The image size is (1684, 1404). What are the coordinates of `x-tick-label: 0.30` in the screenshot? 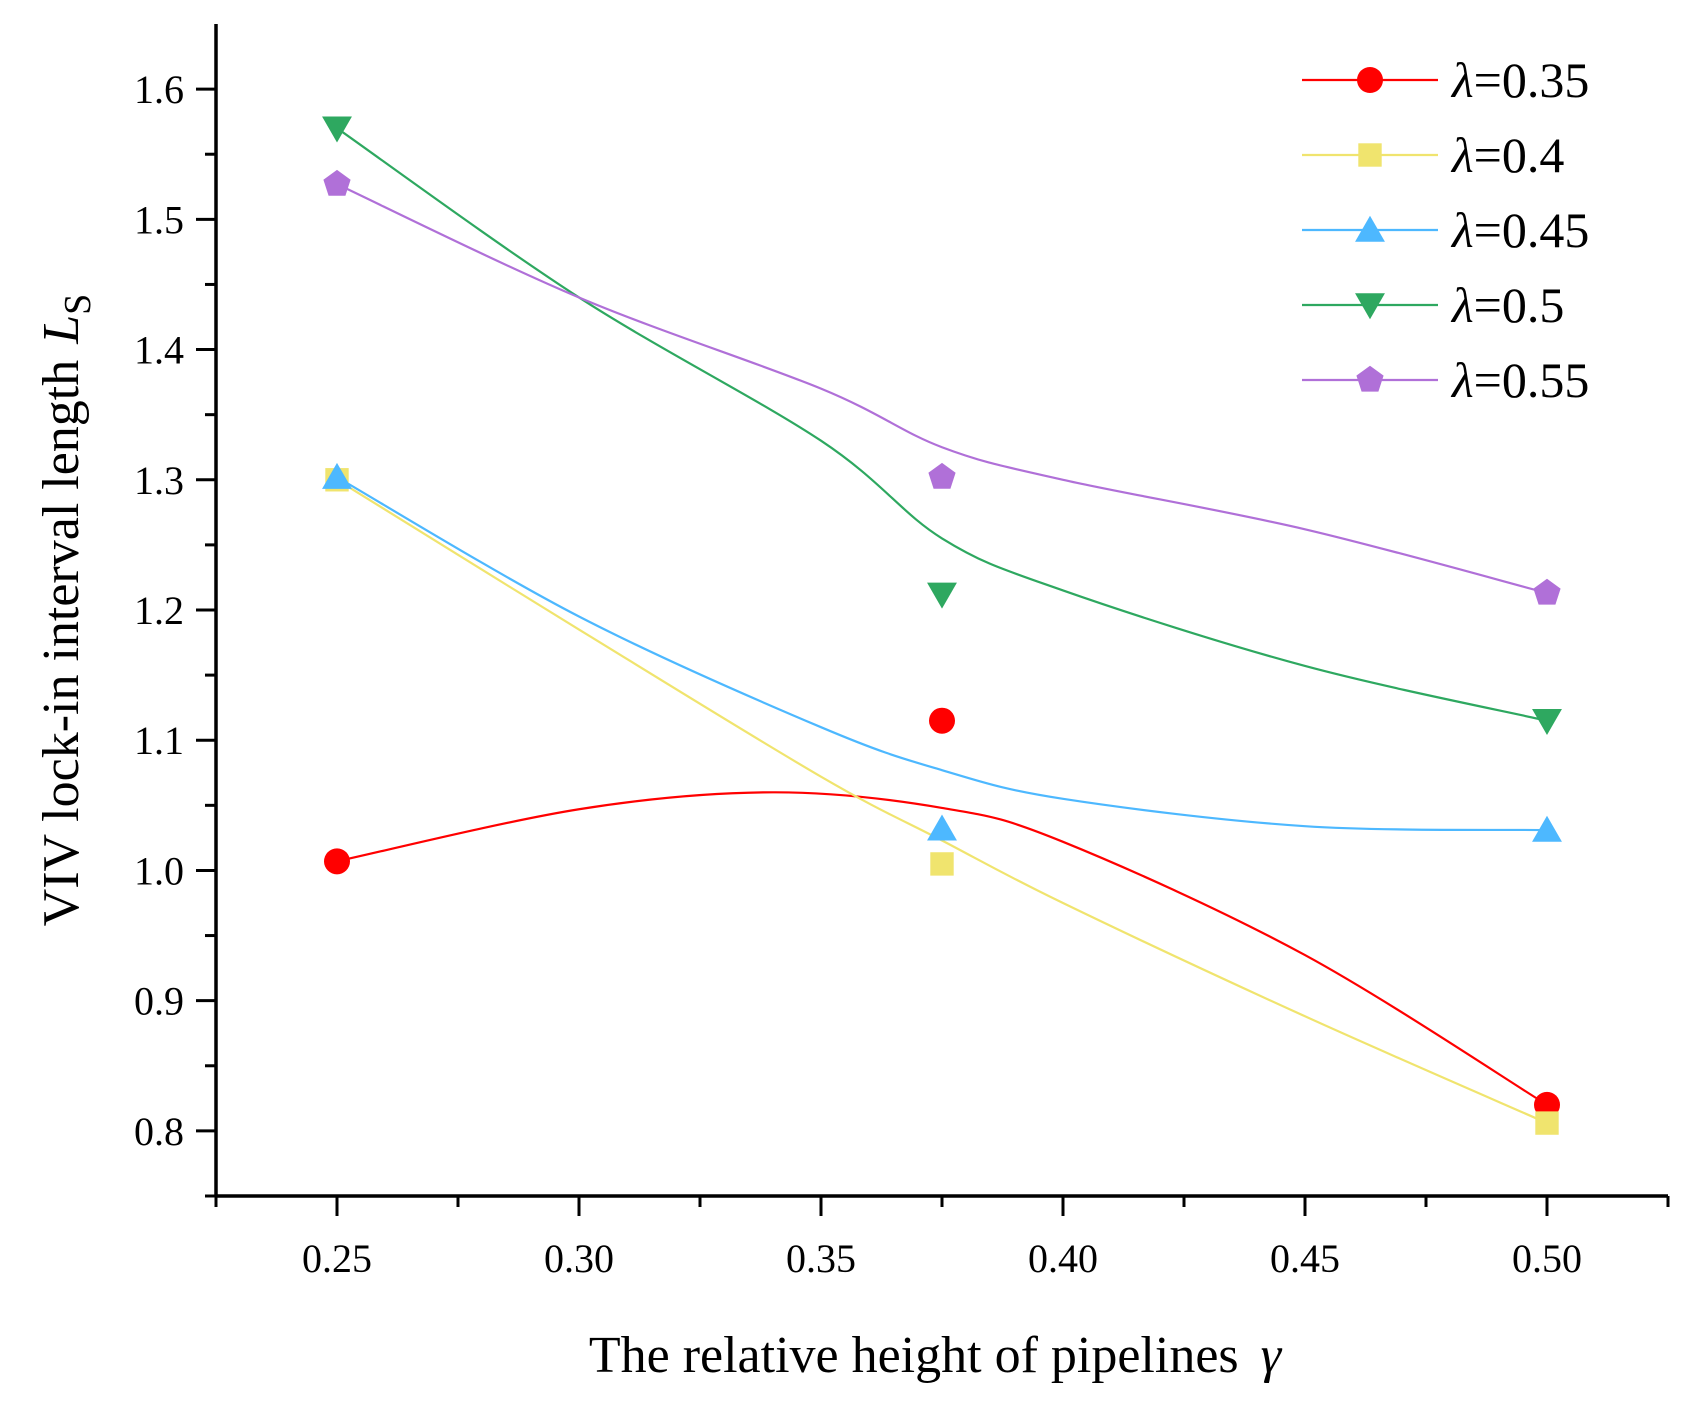 It's located at (579, 1258).